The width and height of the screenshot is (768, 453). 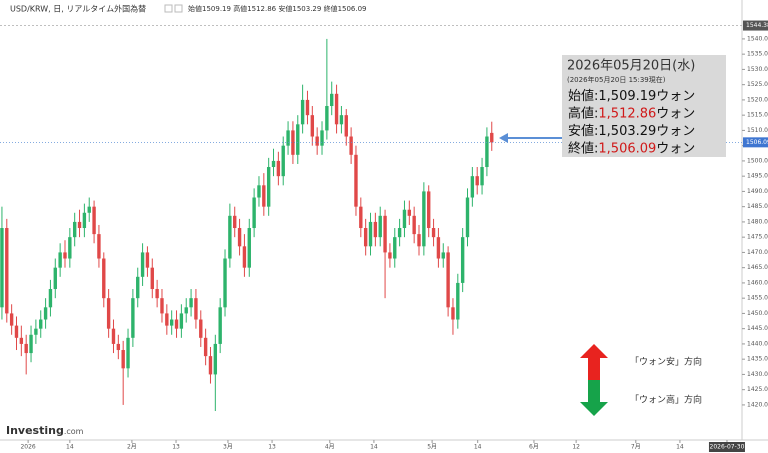 I want to click on row-label: 高値:, so click(x=583, y=113).